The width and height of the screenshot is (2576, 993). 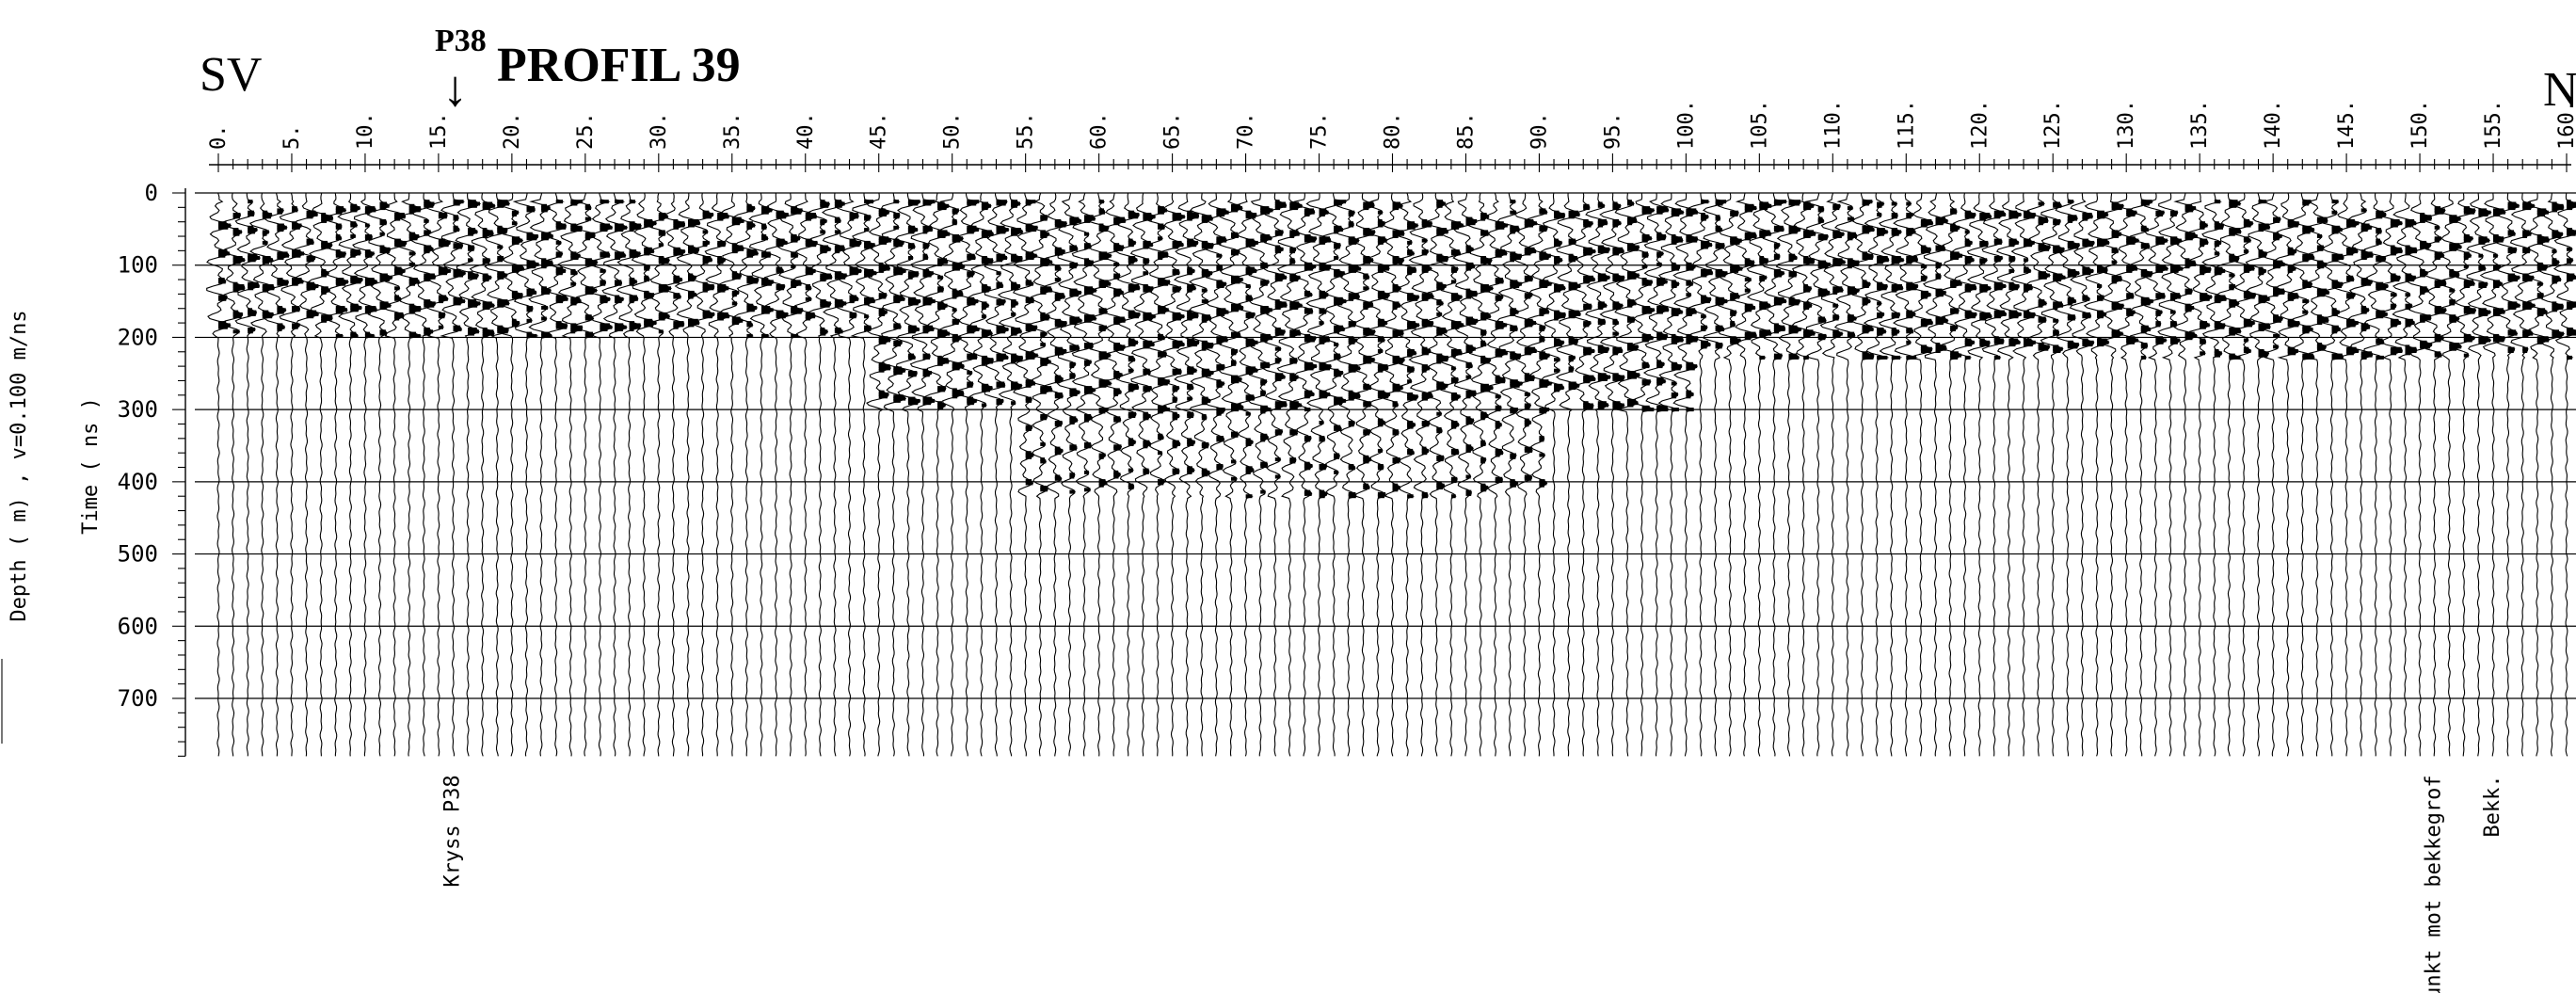 I want to click on x-tick-label: 25., so click(x=586, y=131).